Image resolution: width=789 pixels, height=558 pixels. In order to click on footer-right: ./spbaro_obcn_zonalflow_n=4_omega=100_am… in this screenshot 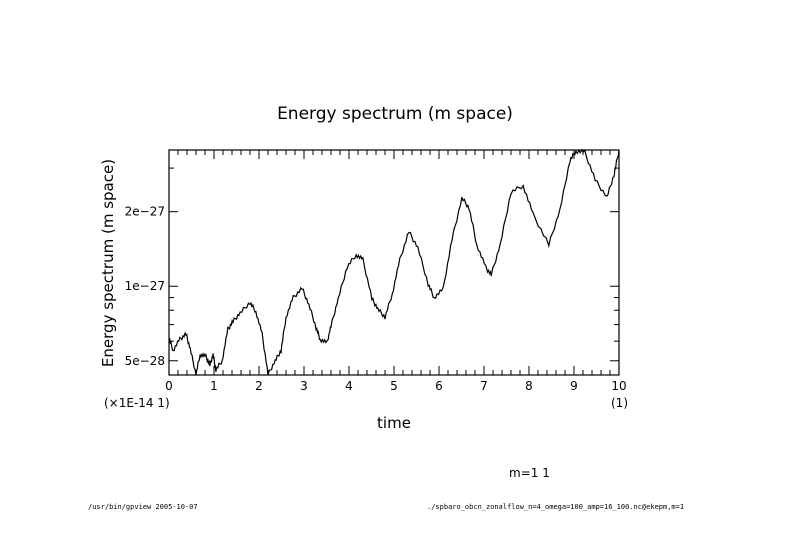, I will do `click(555, 507)`.